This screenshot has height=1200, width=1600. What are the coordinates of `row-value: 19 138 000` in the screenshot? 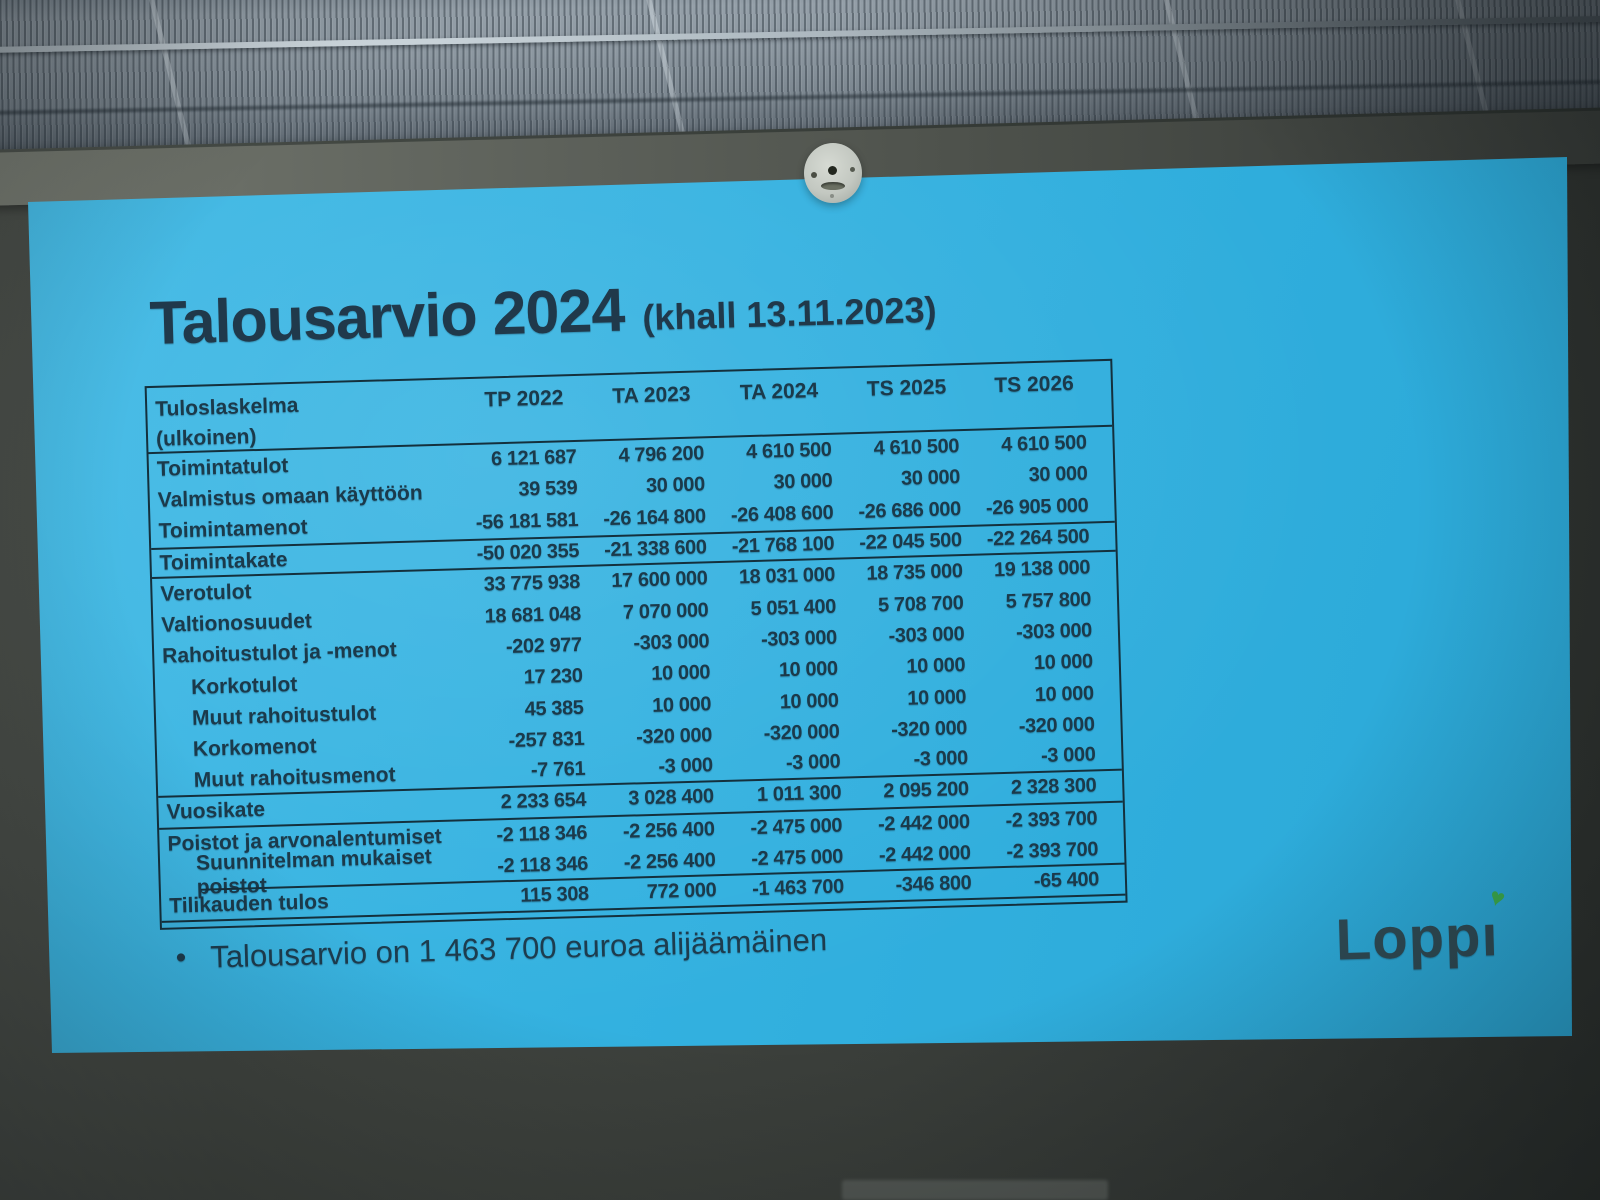 It's located at (1042, 569).